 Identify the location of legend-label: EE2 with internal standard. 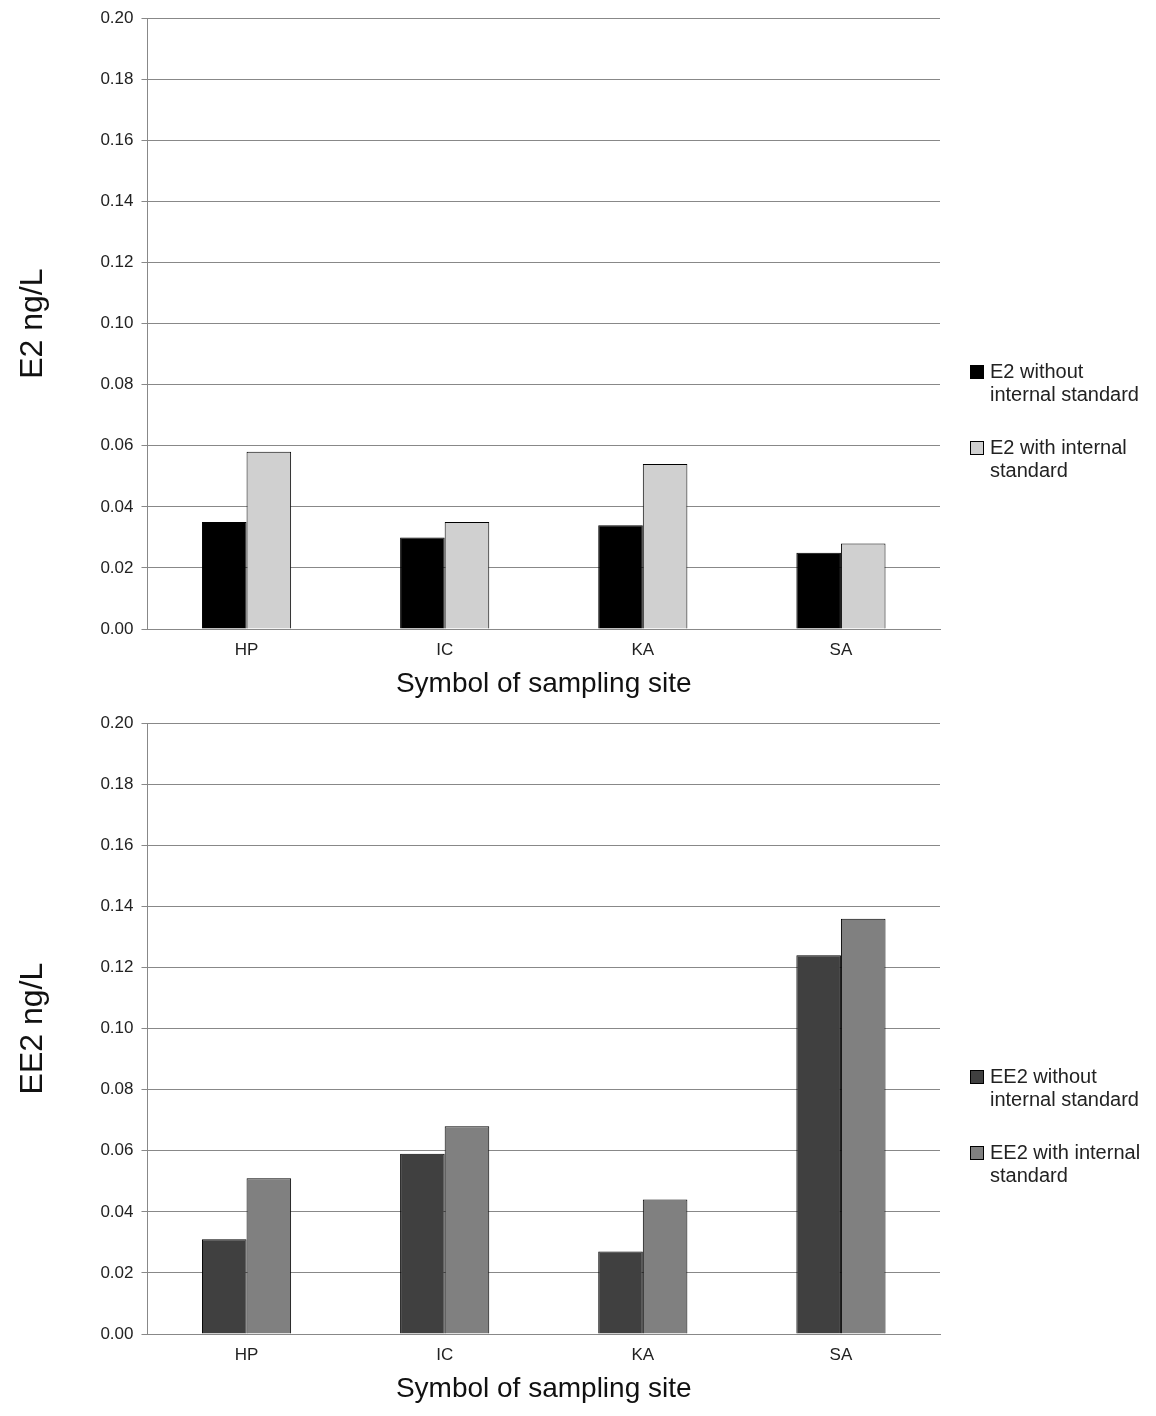
(1066, 1164).